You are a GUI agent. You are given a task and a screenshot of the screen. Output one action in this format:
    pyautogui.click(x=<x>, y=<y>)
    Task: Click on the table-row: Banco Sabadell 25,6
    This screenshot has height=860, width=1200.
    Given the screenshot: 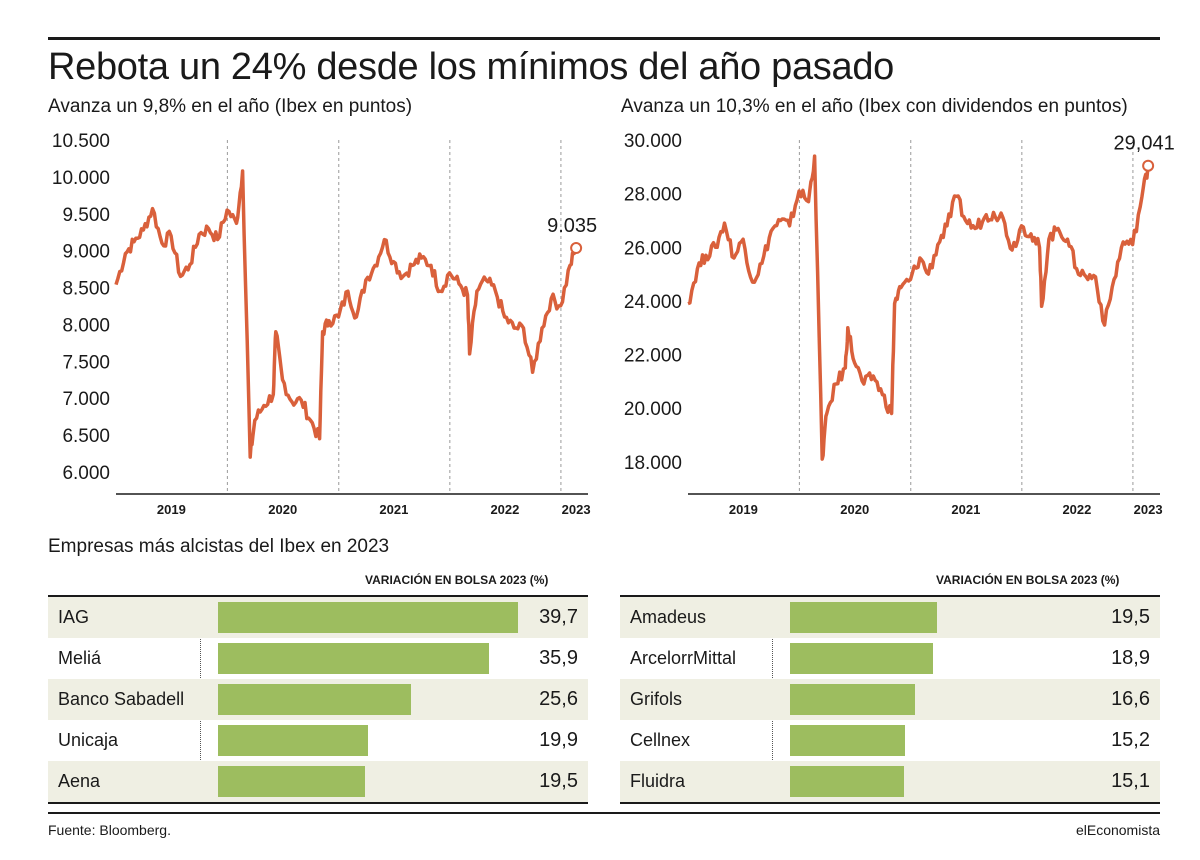 What is the action you would take?
    pyautogui.click(x=318, y=699)
    